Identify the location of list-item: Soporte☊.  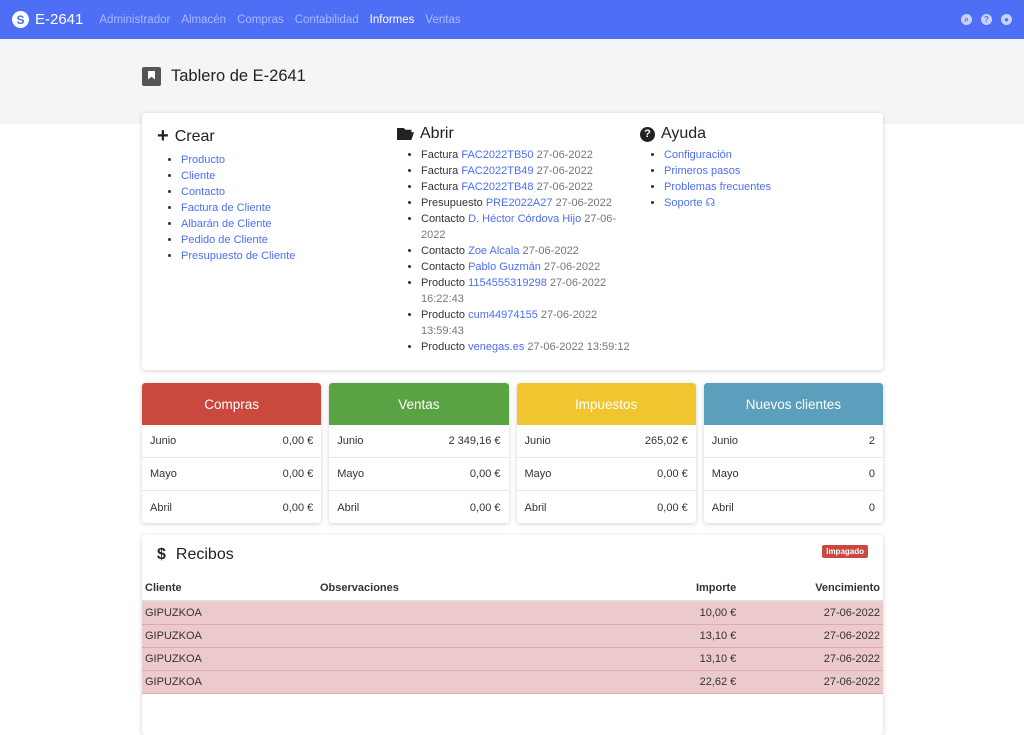
(717, 203).